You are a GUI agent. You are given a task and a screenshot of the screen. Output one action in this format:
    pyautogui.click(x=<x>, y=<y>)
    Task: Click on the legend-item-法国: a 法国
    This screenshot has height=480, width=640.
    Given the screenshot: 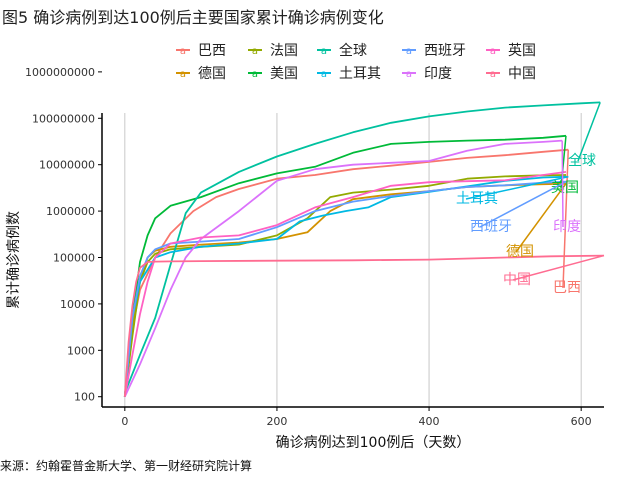 What is the action you would take?
    pyautogui.click(x=273, y=50)
    